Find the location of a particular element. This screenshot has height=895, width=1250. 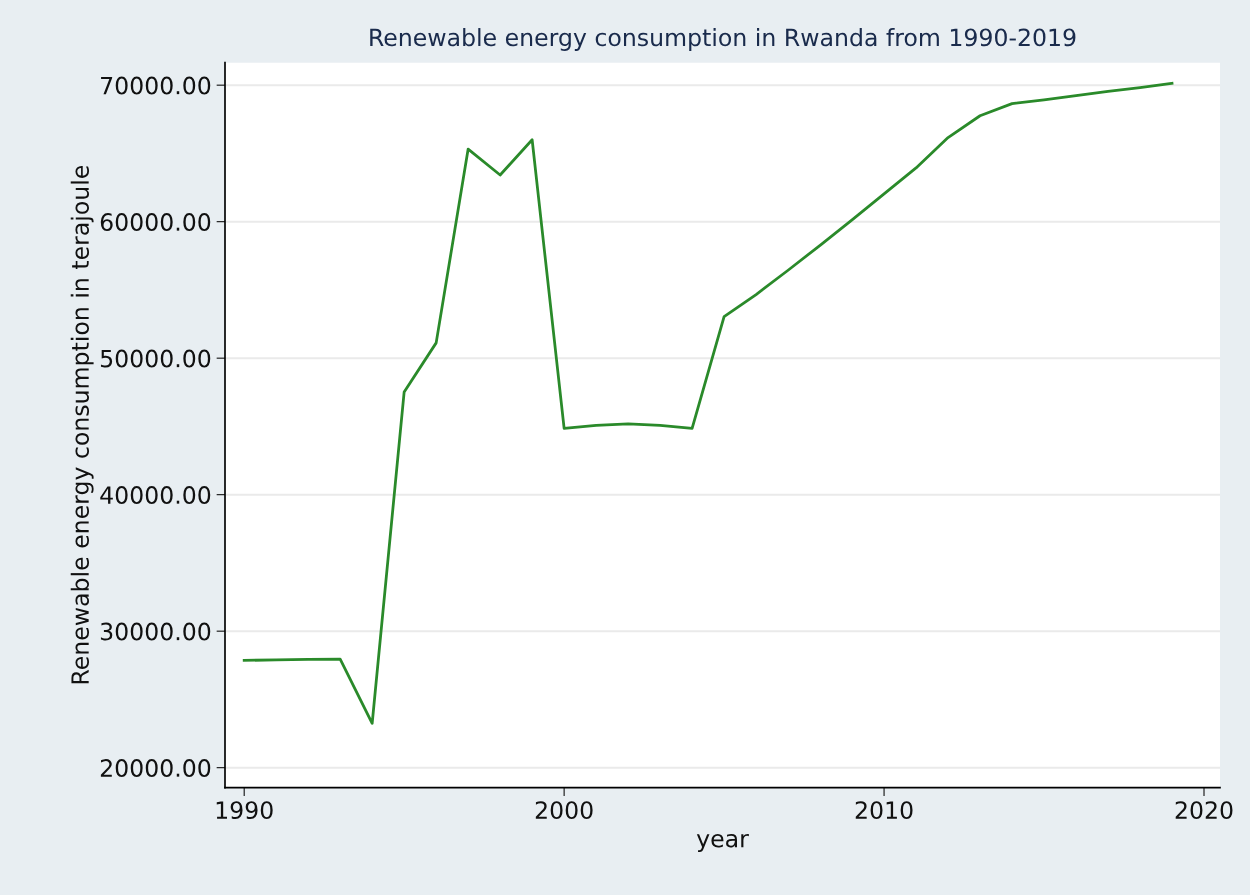

x-tick-label: 2020 is located at coordinates (1204, 810).